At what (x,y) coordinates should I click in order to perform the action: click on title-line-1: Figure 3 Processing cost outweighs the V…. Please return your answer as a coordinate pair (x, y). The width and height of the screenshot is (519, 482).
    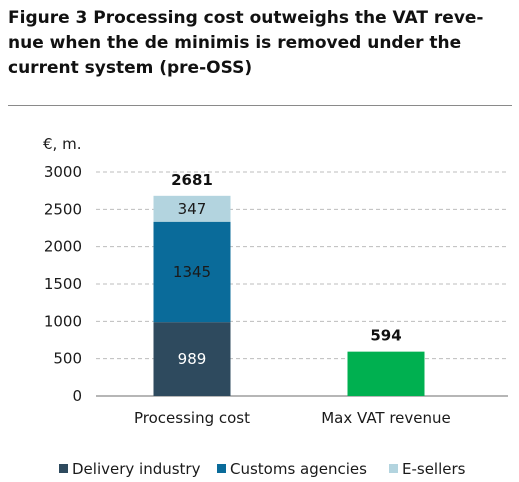
    Looking at the image, I should click on (246, 18).